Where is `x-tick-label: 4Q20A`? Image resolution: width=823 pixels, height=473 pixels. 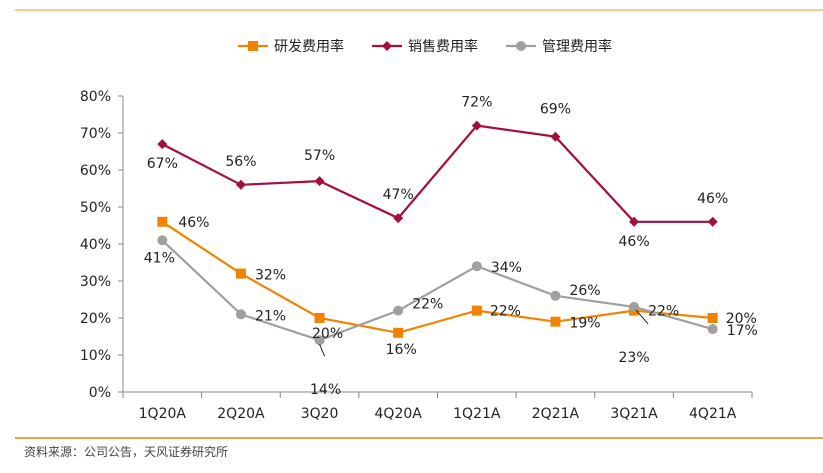
x-tick-label: 4Q20A is located at coordinates (399, 414).